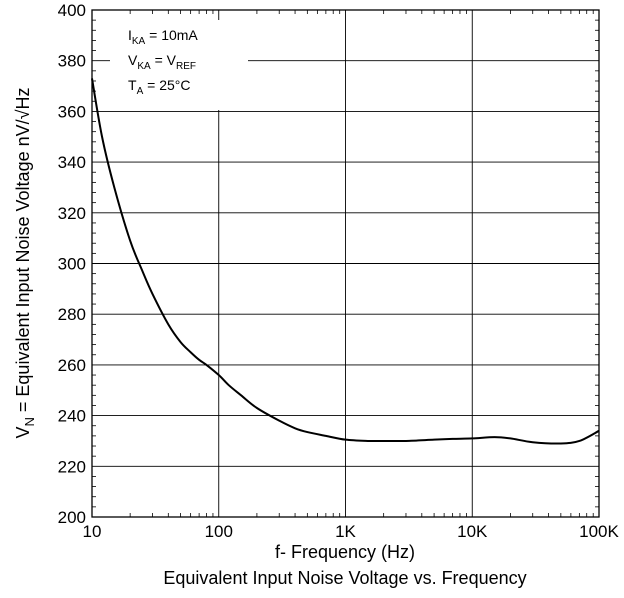 Image resolution: width=624 pixels, height=598 pixels. I want to click on y-tick-labels: 200 220 240 260 280 300 320 340 360 380 400, so click(72, 264).